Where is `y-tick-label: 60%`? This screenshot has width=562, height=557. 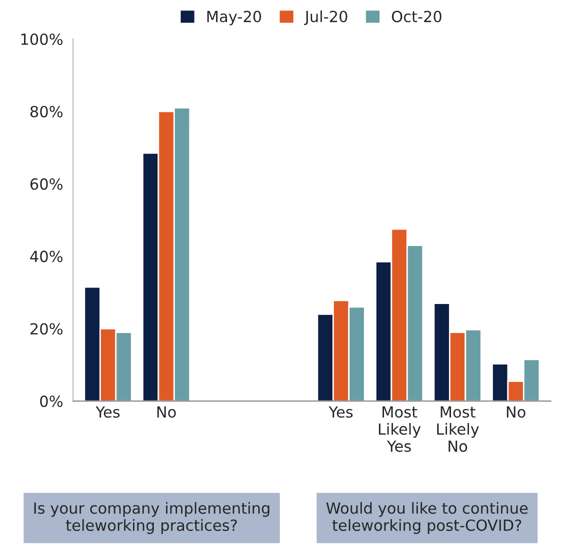 y-tick-label: 60% is located at coordinates (46, 184).